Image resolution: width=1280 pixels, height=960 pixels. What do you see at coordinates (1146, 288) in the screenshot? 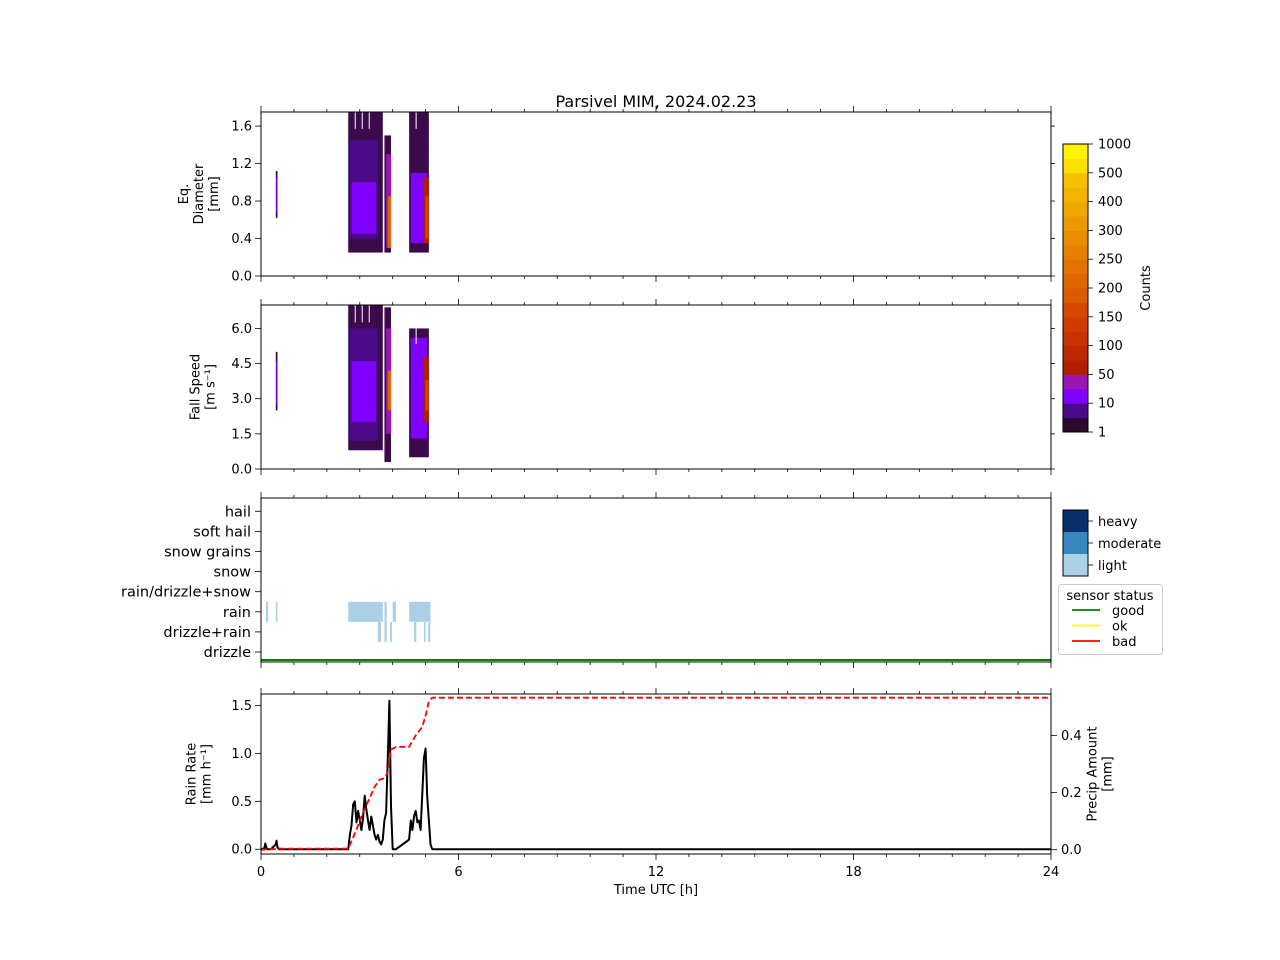
I see `counts-colorbar-label: Counts` at bounding box center [1146, 288].